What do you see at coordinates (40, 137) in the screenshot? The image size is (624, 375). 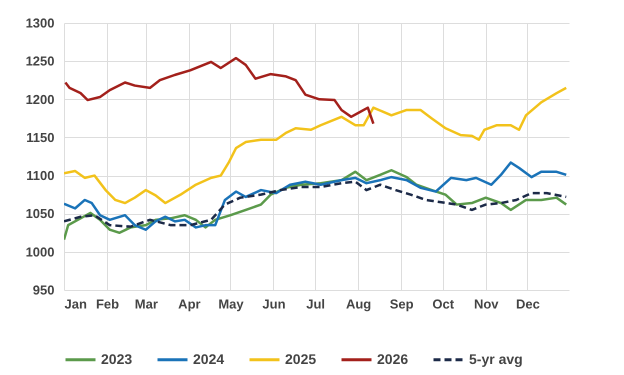 I see `y-tick-label: 1150` at bounding box center [40, 137].